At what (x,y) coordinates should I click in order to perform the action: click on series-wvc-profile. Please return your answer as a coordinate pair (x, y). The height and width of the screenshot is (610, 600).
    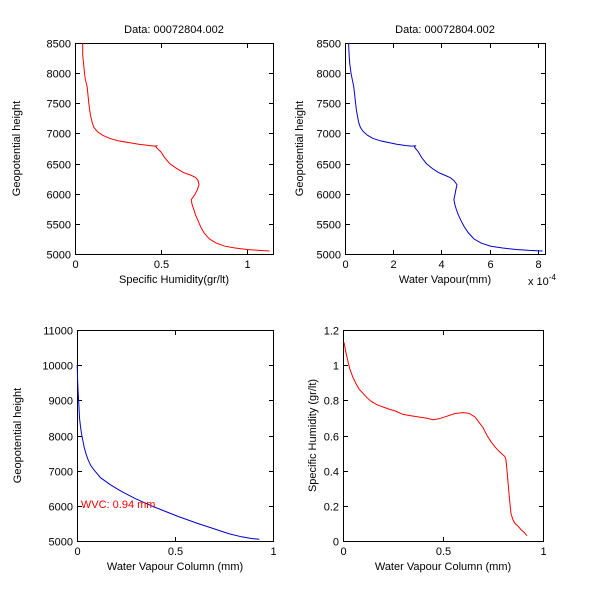
    Looking at the image, I should click on (168, 452).